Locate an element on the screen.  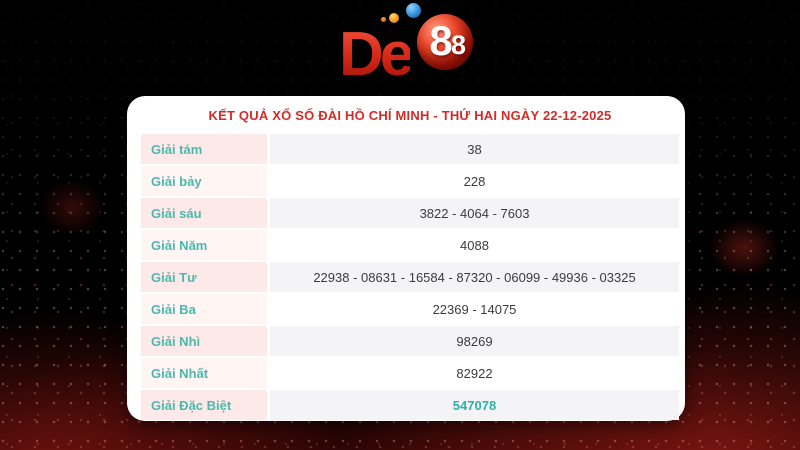
table-row: Giải sáu 3822 - 4064 - 7603 is located at coordinates (410, 213).